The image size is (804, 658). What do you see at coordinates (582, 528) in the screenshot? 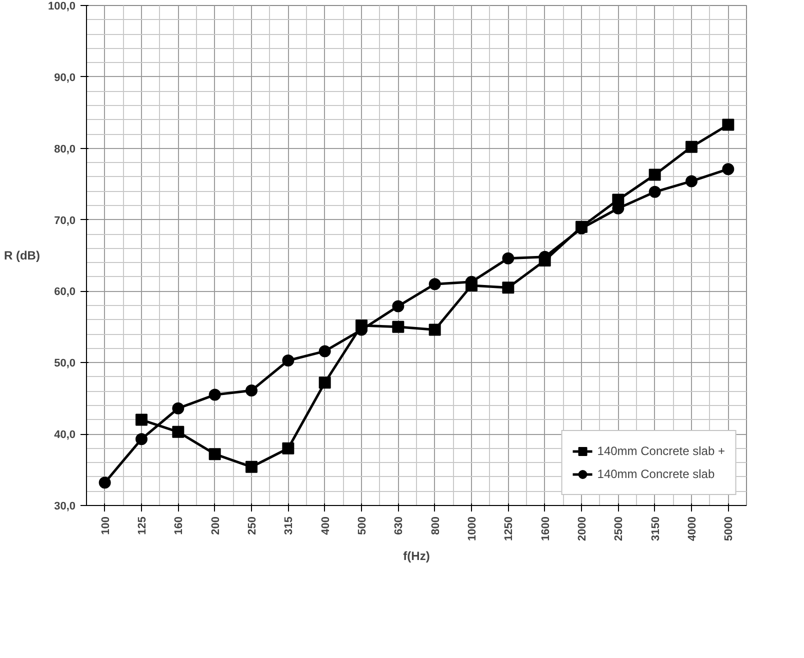
I see `x-tick-label: 2000` at bounding box center [582, 528].